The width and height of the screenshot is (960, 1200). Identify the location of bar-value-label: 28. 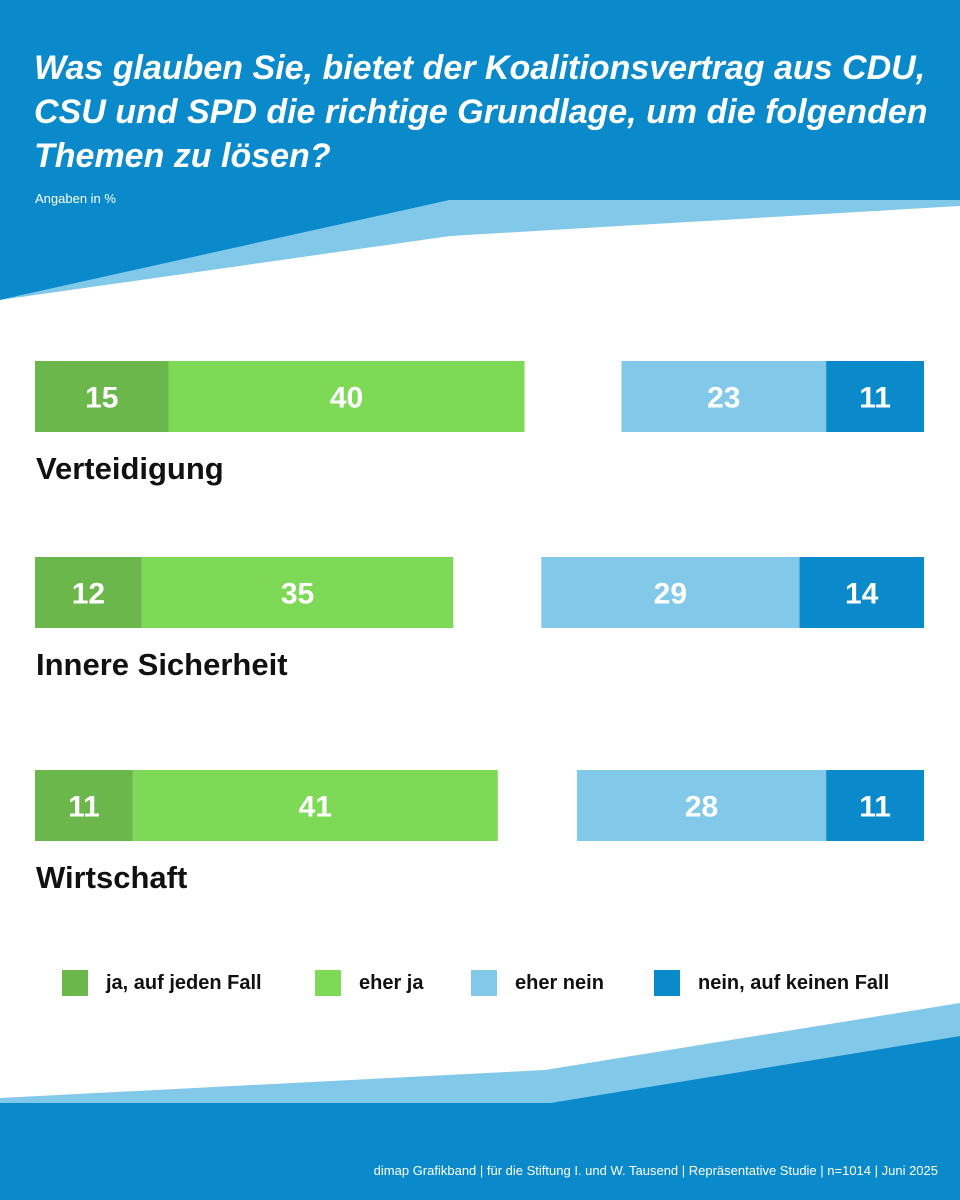
(701, 807).